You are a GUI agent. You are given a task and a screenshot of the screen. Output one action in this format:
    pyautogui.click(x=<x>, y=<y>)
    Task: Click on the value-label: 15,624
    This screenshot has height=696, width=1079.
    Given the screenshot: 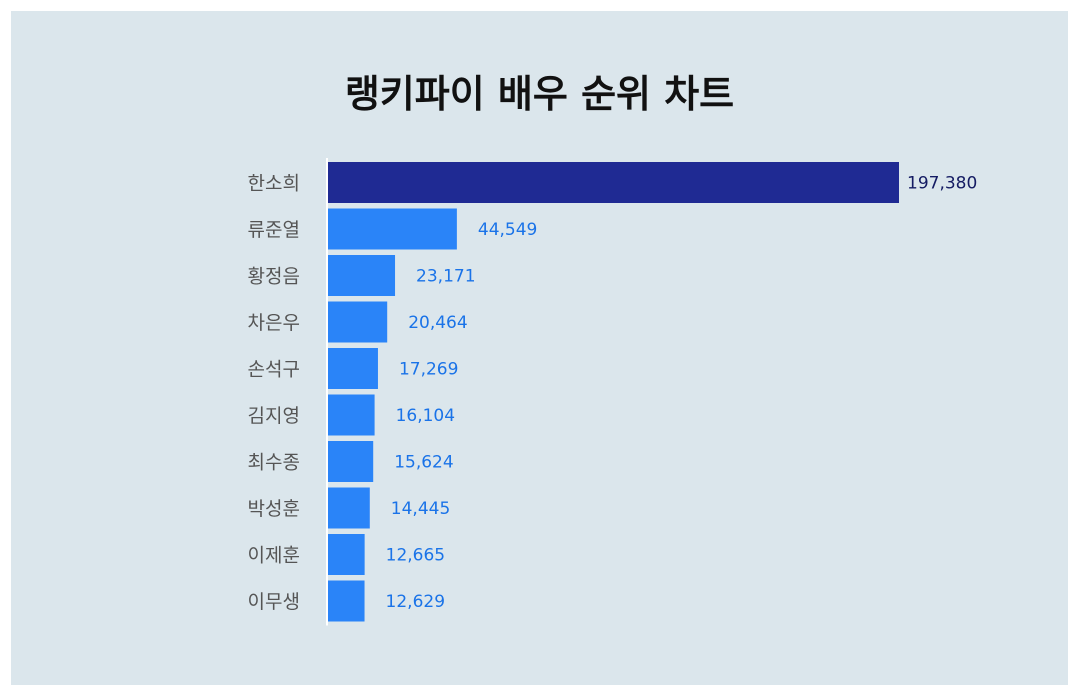 What is the action you would take?
    pyautogui.click(x=423, y=463)
    